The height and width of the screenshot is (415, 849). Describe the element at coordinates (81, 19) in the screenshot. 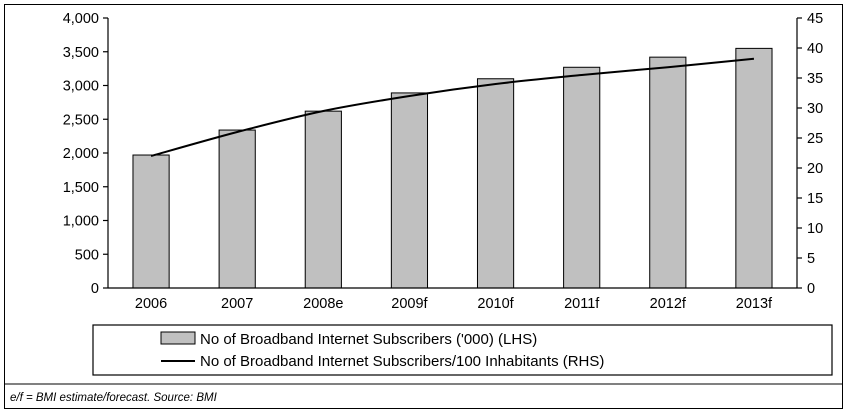

I see `left-tick-label: 4,000` at that location.